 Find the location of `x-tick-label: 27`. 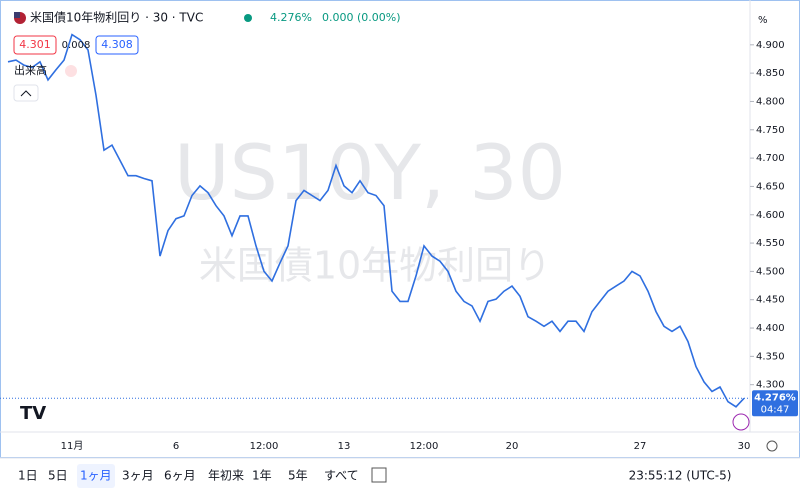

x-tick-label: 27 is located at coordinates (640, 446).